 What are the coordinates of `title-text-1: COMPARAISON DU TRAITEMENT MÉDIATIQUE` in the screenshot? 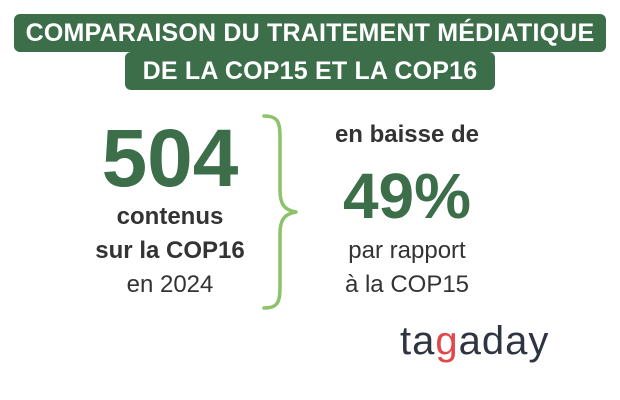 It's located at (310, 33).